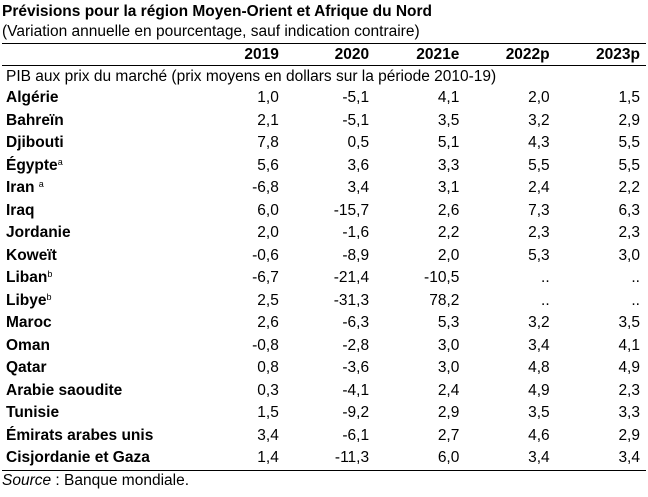  What do you see at coordinates (237, 459) in the screenshot?
I see `value-cell-2019: 1,4` at bounding box center [237, 459].